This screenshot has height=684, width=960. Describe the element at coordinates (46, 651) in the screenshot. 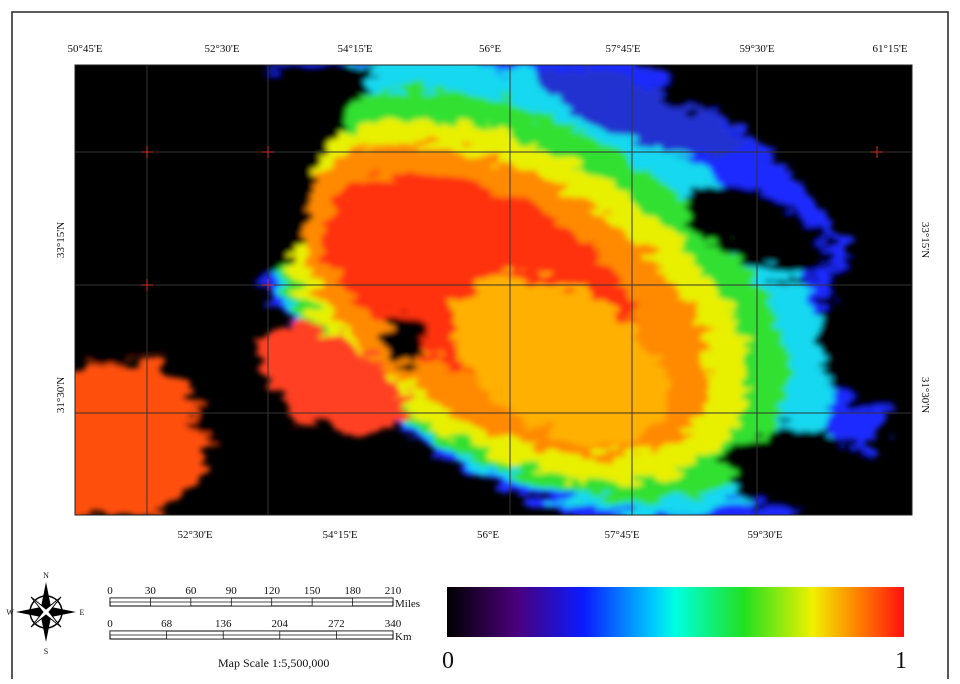

I see `compass-s: S` at that location.